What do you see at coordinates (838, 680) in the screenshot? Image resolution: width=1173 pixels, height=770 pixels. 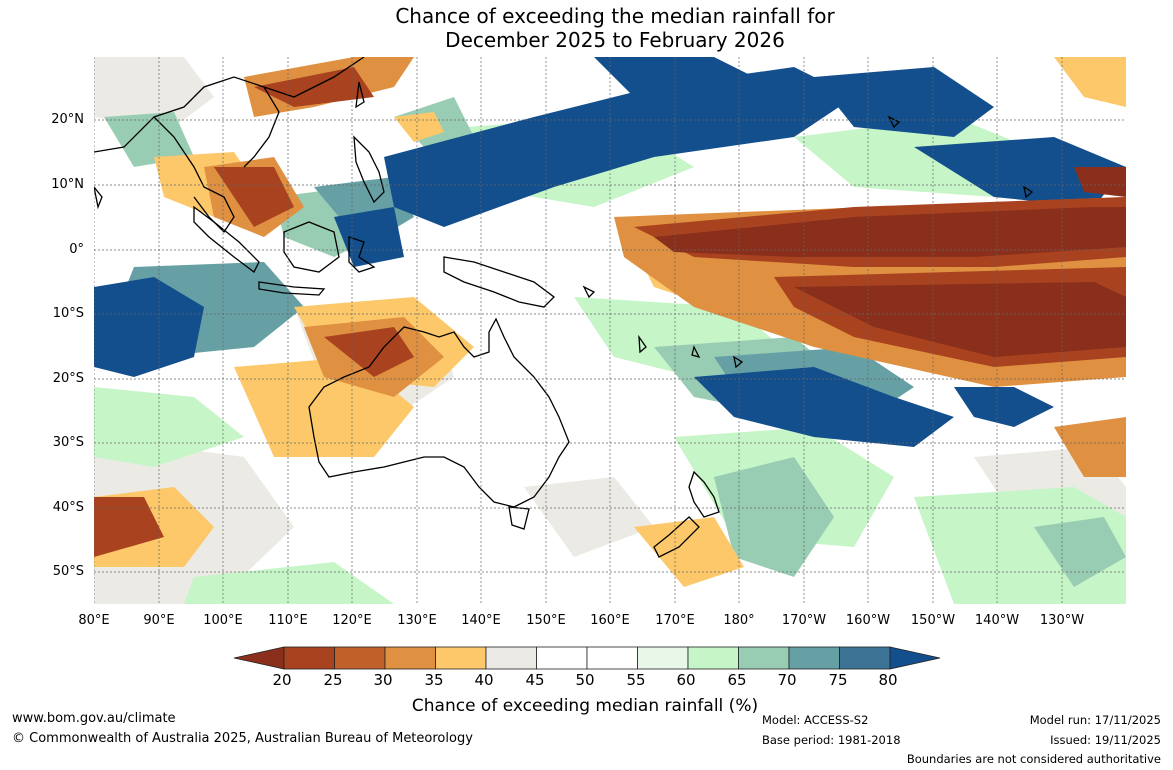 I see `colorbar-tick-75: 75` at bounding box center [838, 680].